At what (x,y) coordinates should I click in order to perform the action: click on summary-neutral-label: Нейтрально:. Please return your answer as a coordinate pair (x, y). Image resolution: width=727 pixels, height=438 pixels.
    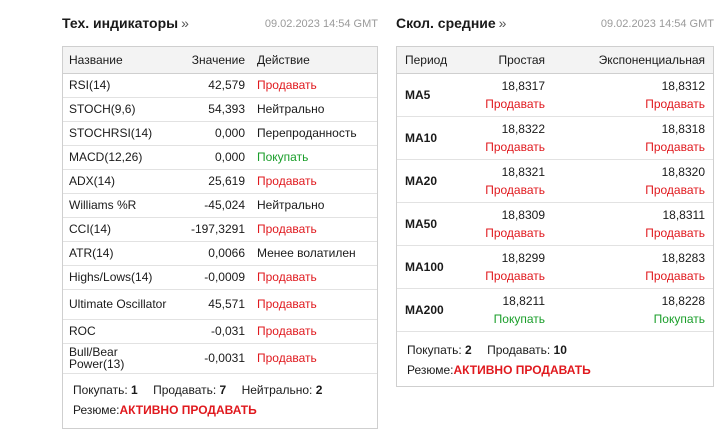
    Looking at the image, I should click on (277, 389).